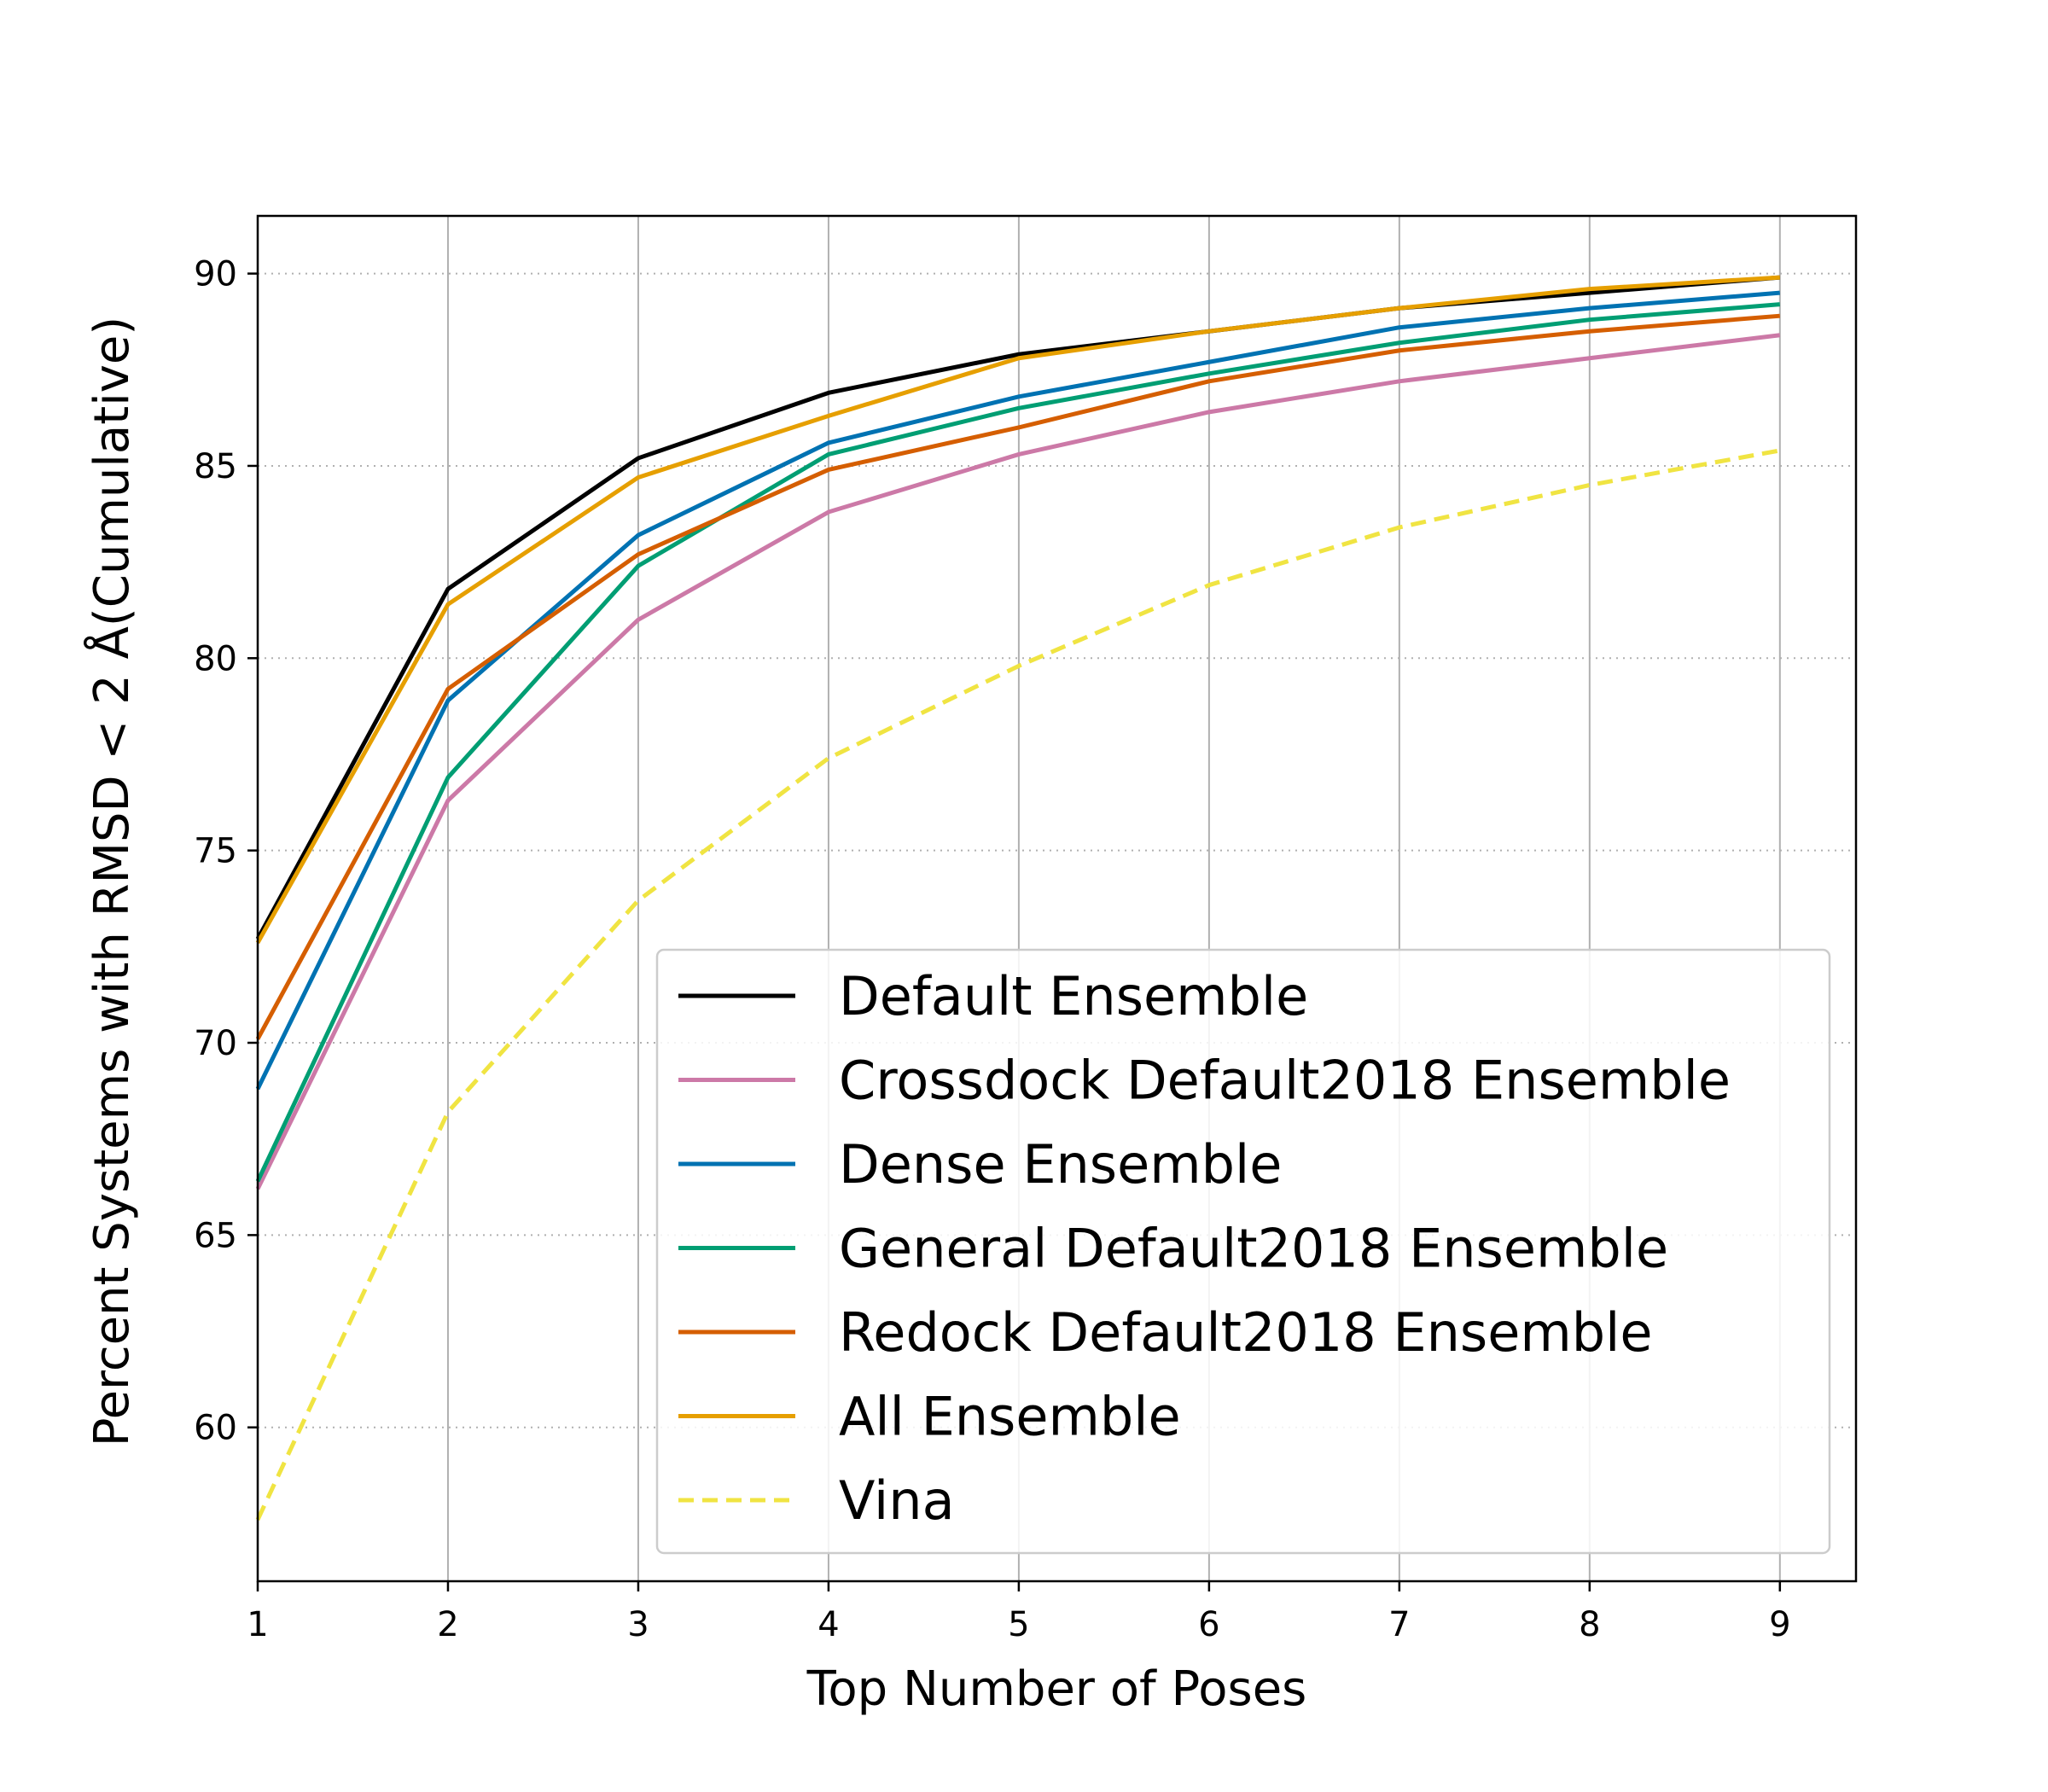 This screenshot has width=2048, height=1792. Describe the element at coordinates (1399, 1624) in the screenshot. I see `x-tick-label: 7` at that location.